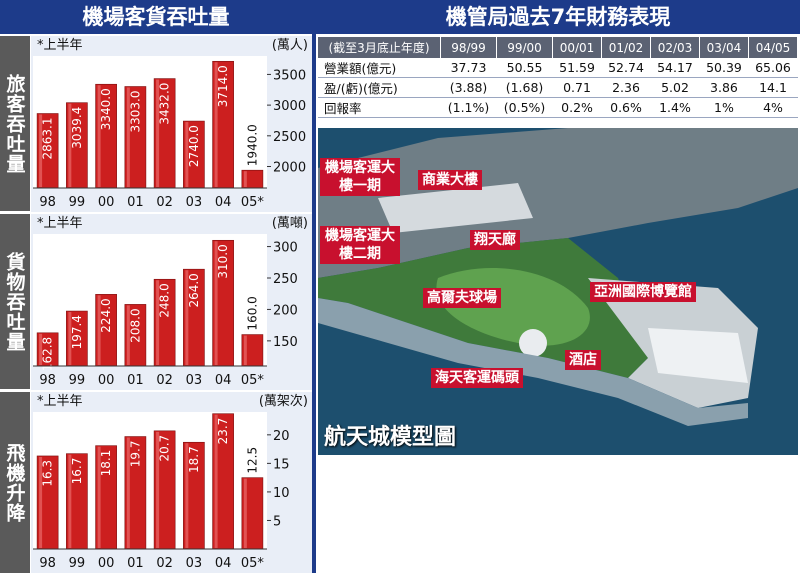  Describe the element at coordinates (773, 87) in the screenshot. I see `table-cell: 14.1` at that location.